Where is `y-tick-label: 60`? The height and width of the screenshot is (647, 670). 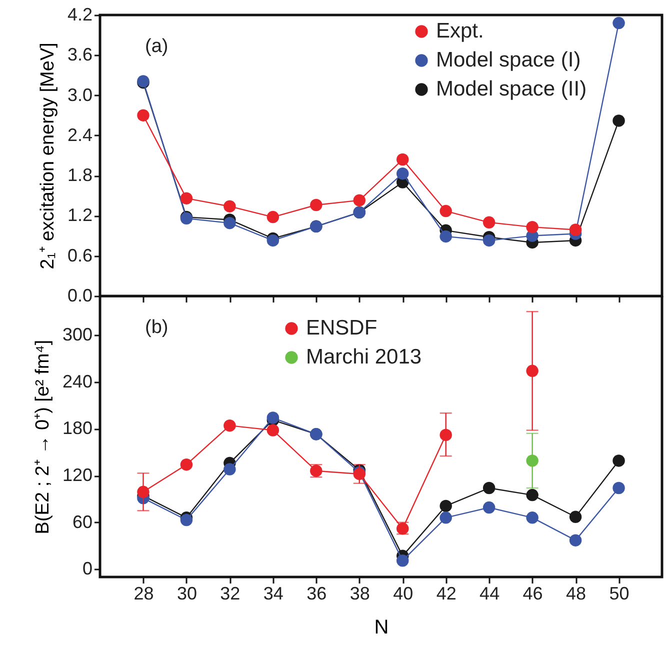
y-tick-label: 60 is located at coordinates (82, 522).